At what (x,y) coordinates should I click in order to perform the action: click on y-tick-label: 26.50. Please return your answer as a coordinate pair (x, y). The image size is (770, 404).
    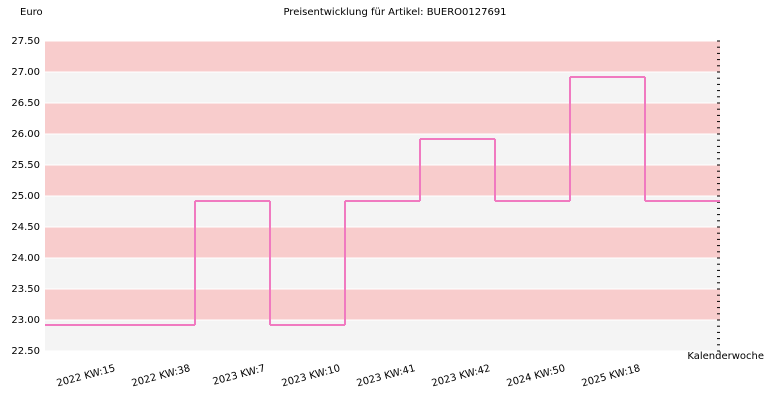
    Looking at the image, I should click on (25, 103).